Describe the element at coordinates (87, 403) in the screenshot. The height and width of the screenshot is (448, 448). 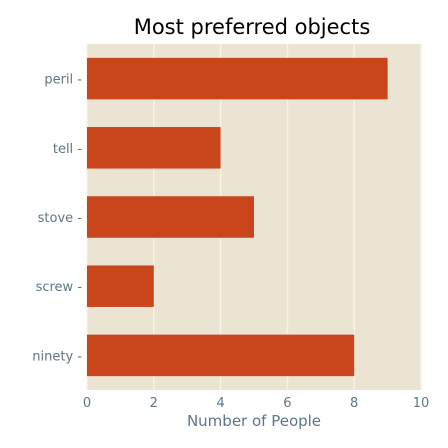
I see `x-tick-label: 0` at that location.